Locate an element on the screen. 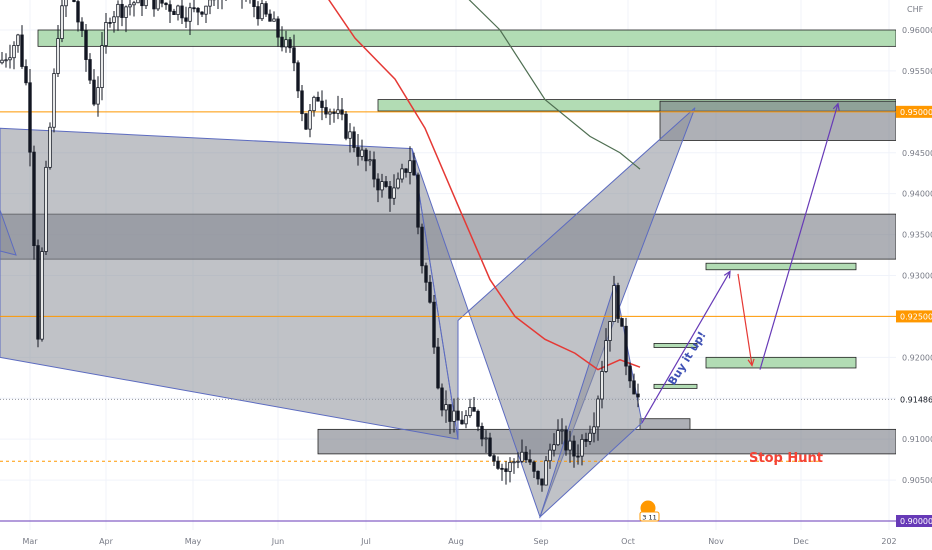 This screenshot has height=550, width=932. event-badge-box is located at coordinates (649, 516).